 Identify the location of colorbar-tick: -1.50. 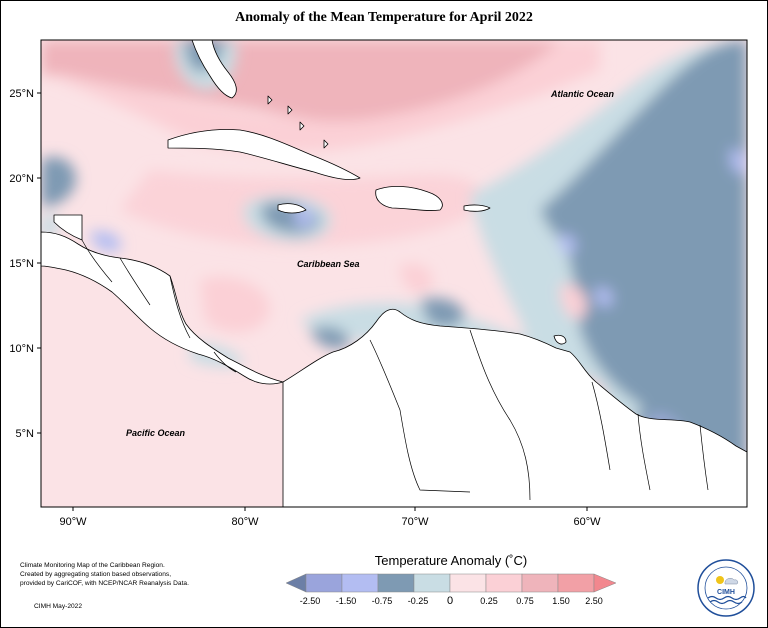
(346, 601).